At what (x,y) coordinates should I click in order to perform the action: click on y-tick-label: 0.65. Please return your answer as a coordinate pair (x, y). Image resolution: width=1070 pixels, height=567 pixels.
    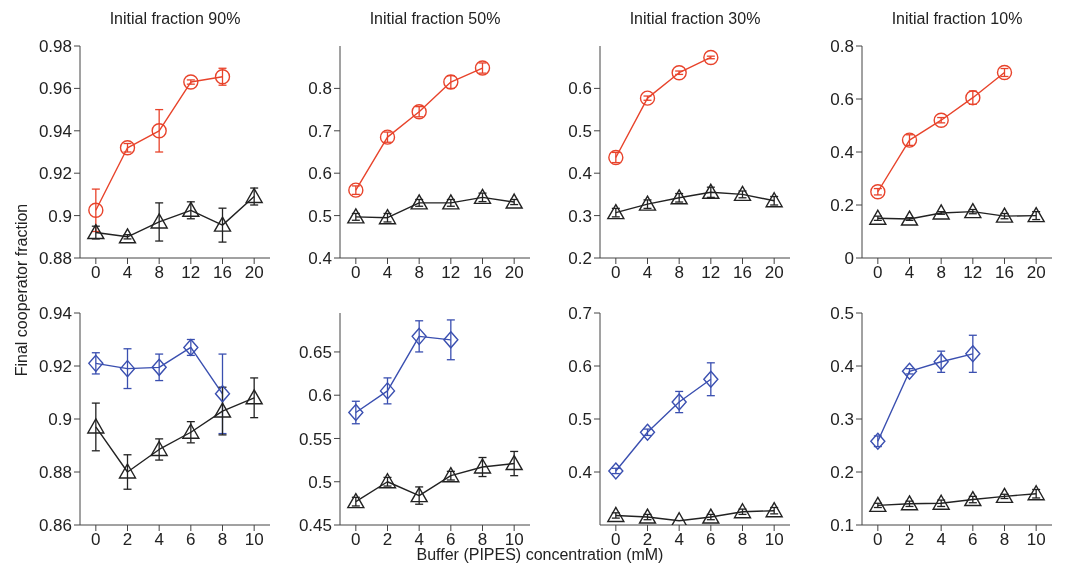
    Looking at the image, I should click on (315, 352).